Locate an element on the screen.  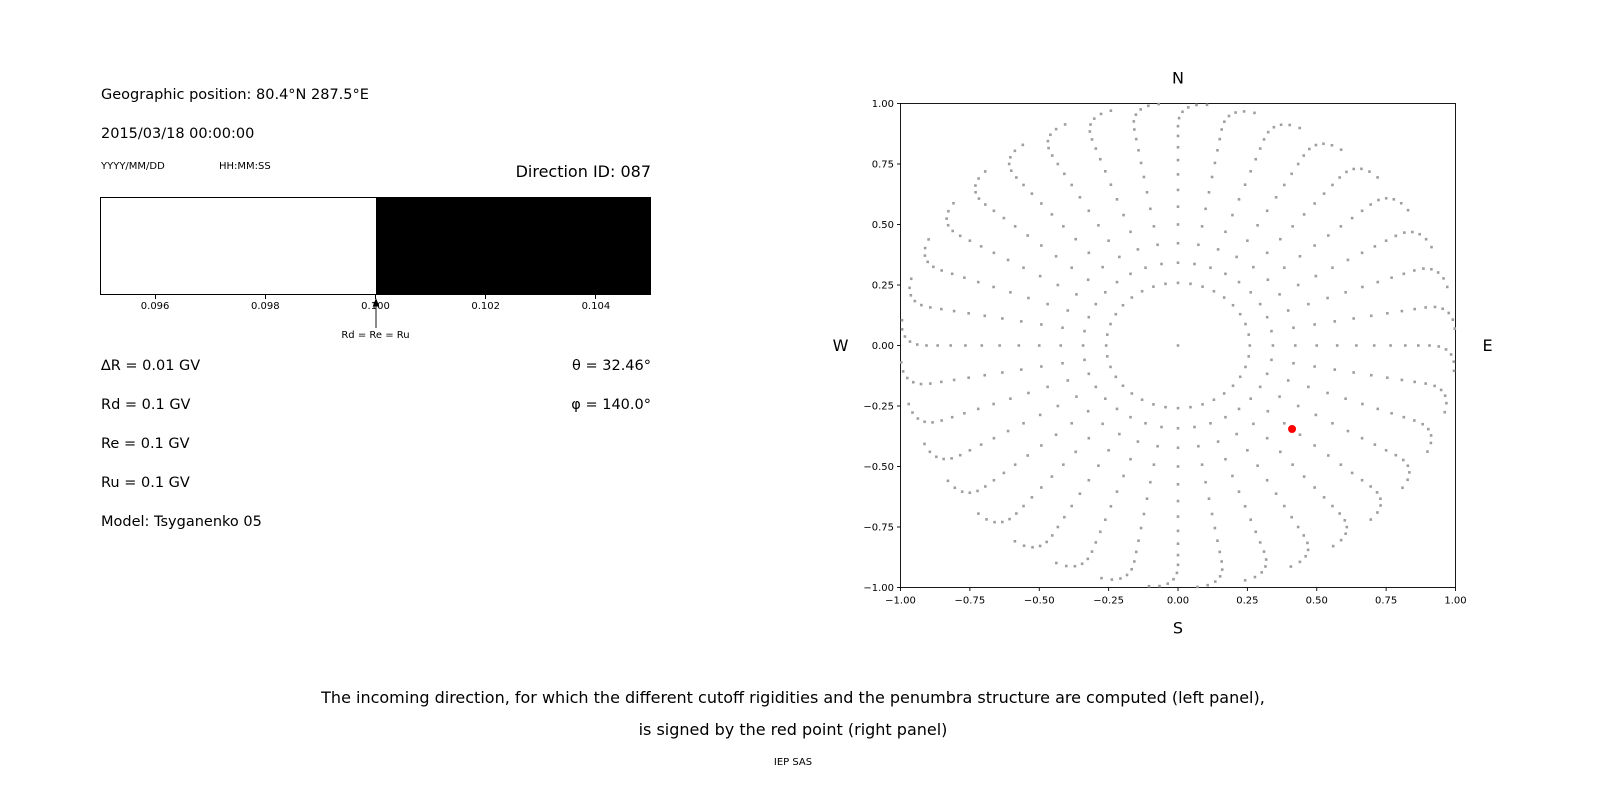
cutoff-arrow-label: Rd = Re = Ru is located at coordinates (375, 335).